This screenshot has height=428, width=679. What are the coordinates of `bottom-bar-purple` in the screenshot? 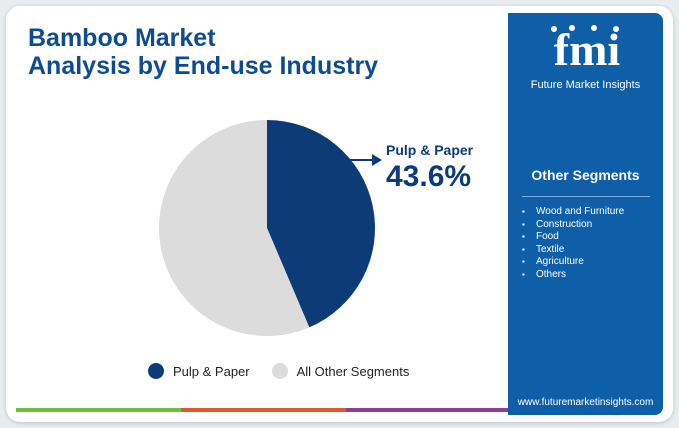 It's located at (428, 410).